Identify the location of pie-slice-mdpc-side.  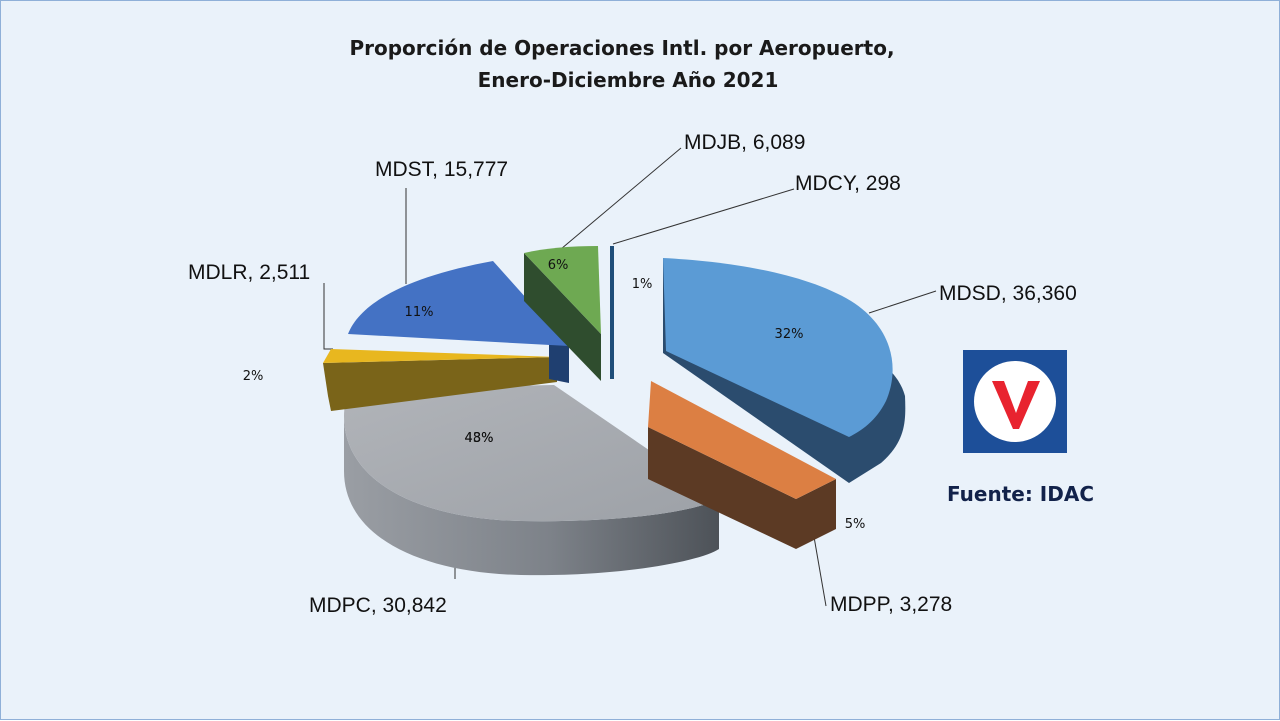
(531, 496).